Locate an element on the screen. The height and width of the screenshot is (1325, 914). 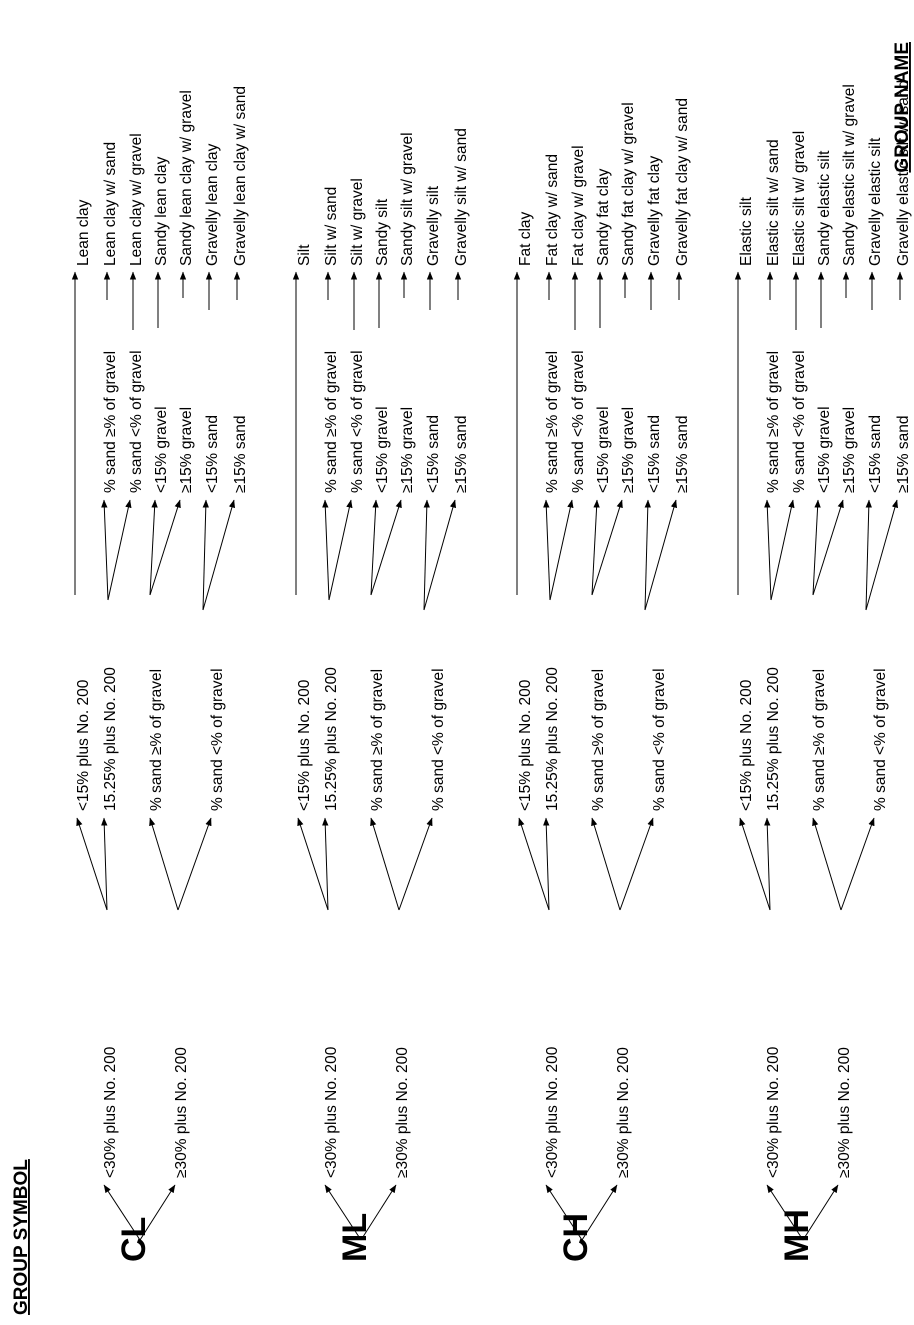
group-name: Sandy fat clay w/ gravel is located at coordinates (628, 184).